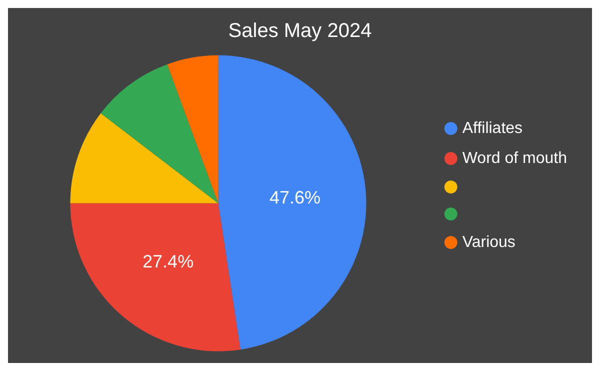  I want to click on chart-title: Sales May 2024, so click(300, 31).